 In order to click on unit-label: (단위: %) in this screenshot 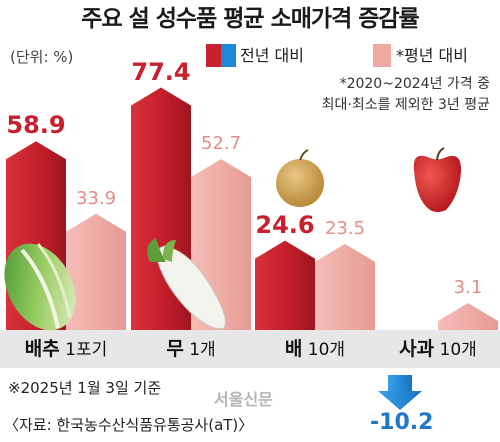, I will do `click(42, 57)`.